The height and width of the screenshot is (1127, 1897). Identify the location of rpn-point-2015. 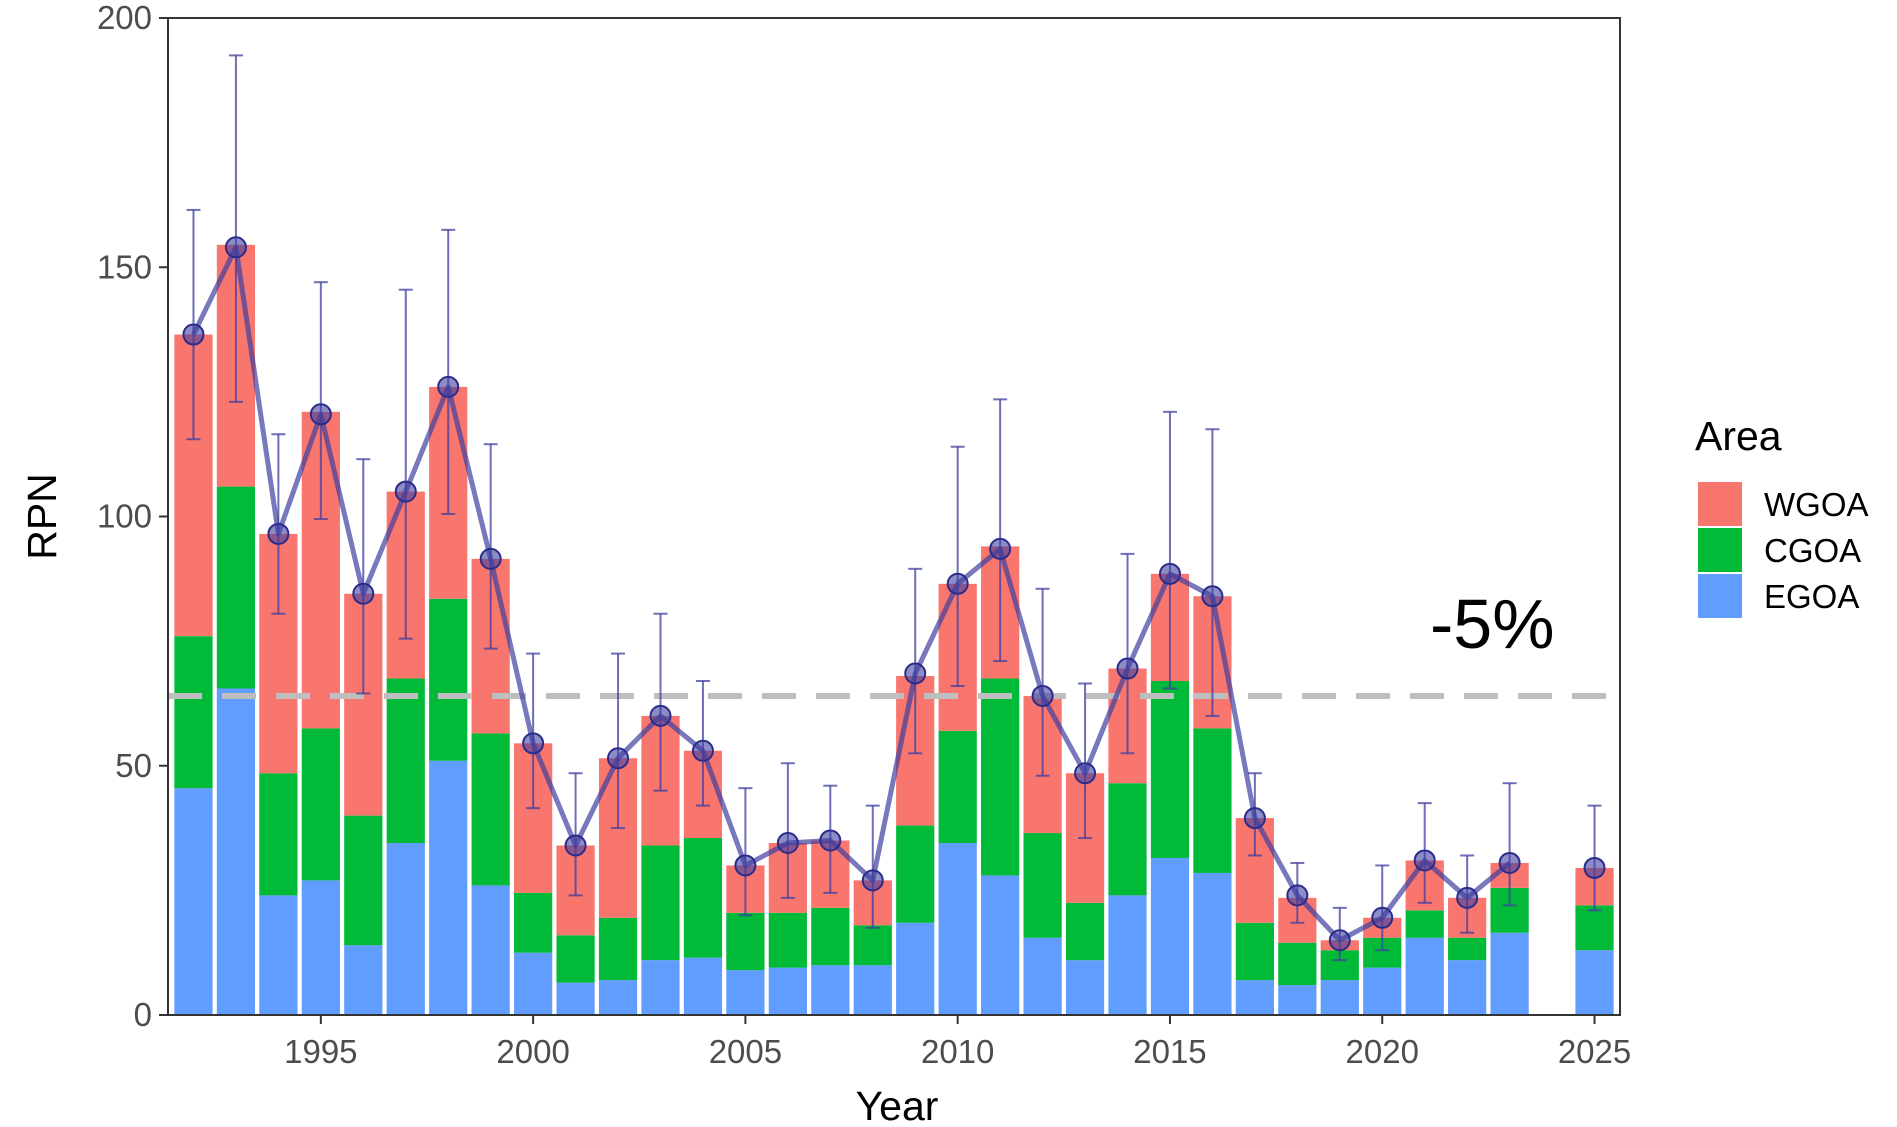
(1169, 573).